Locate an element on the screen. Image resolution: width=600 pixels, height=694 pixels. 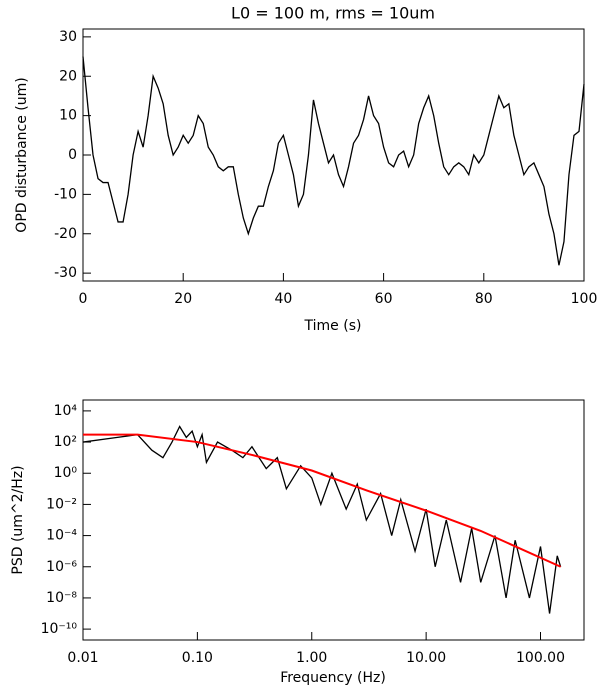
y-tick-label: 10² is located at coordinates (65, 442).